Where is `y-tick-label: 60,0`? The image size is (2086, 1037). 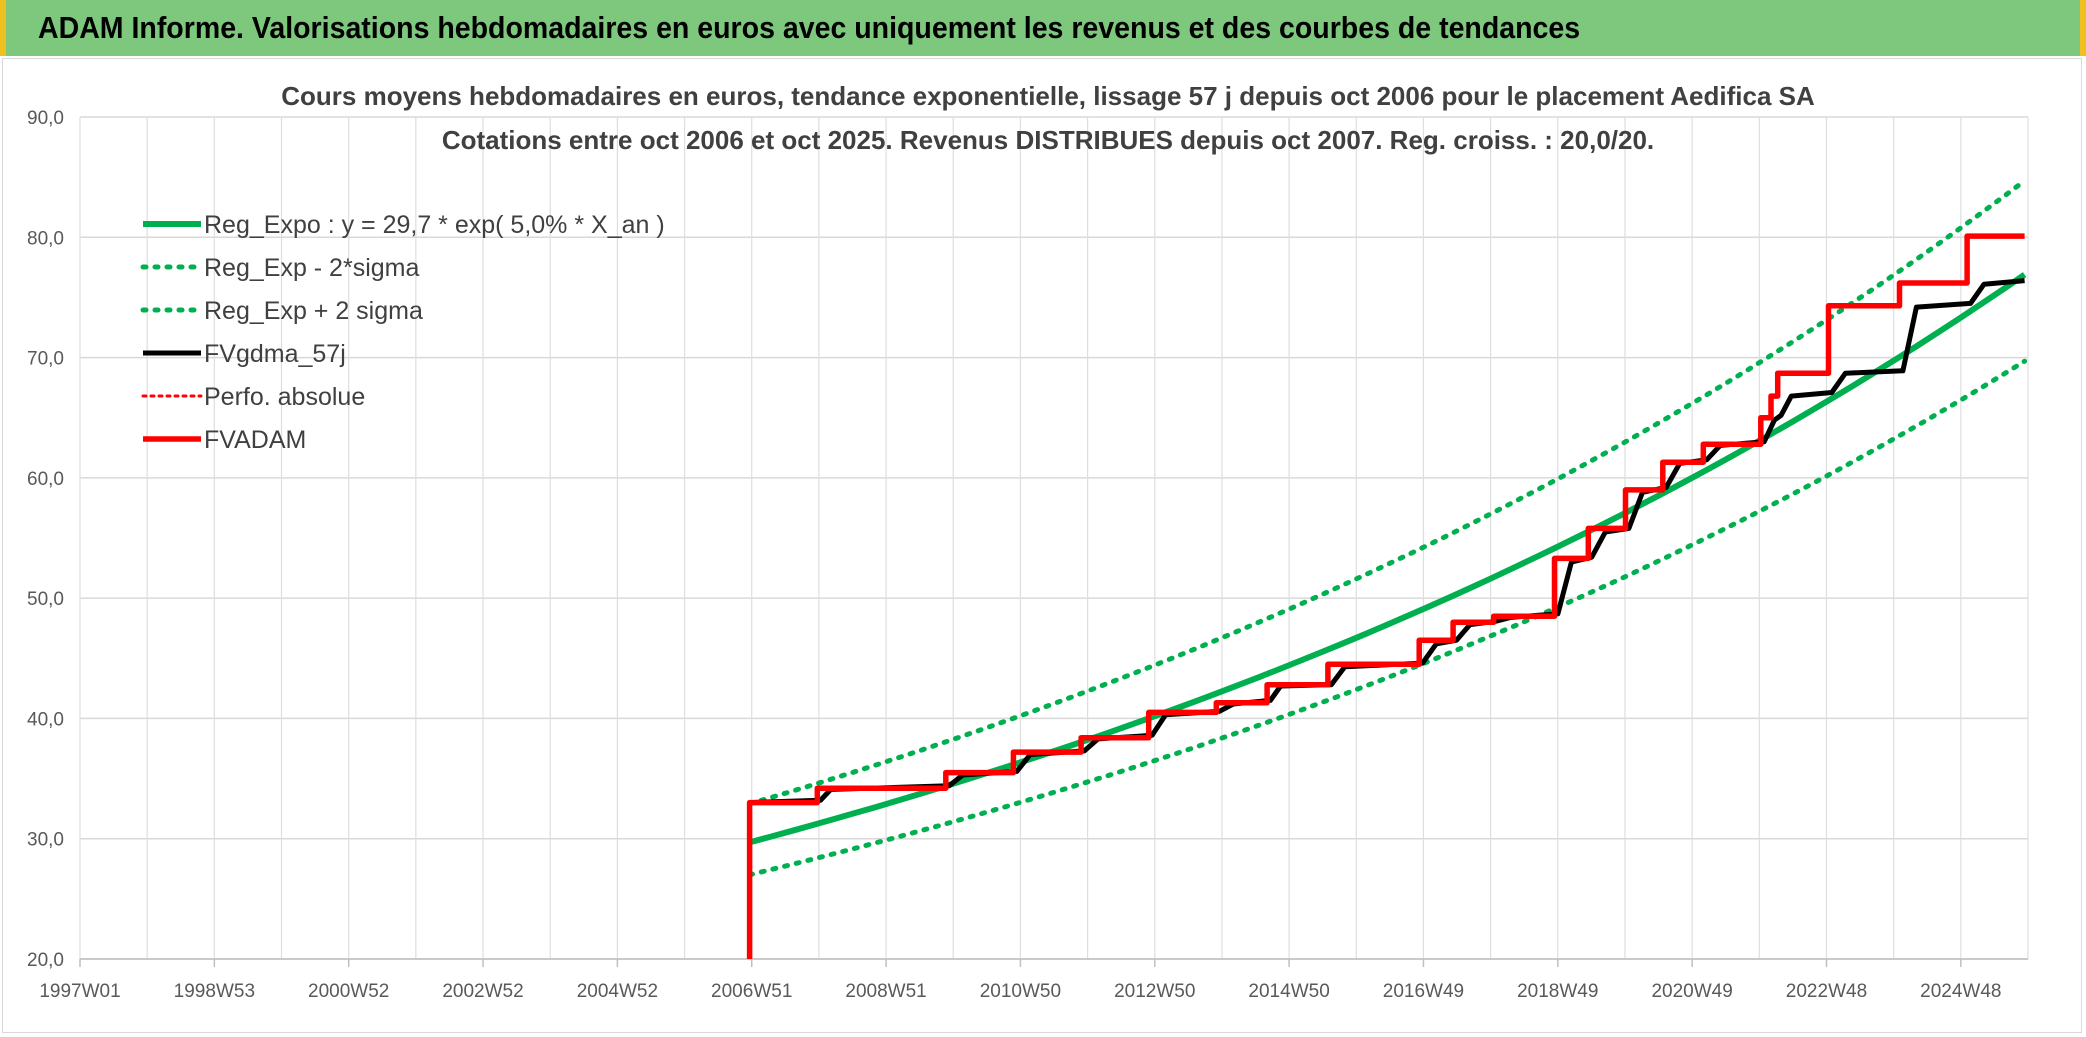
y-tick-label: 60,0 is located at coordinates (45, 479).